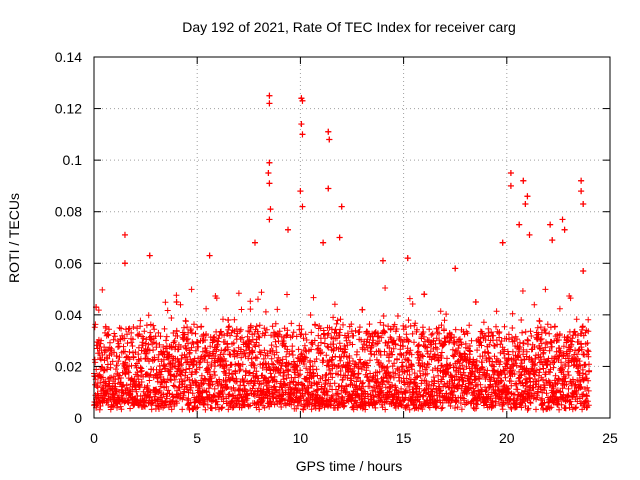 The width and height of the screenshot is (640, 480). I want to click on x-tick-label: 15, so click(404, 438).